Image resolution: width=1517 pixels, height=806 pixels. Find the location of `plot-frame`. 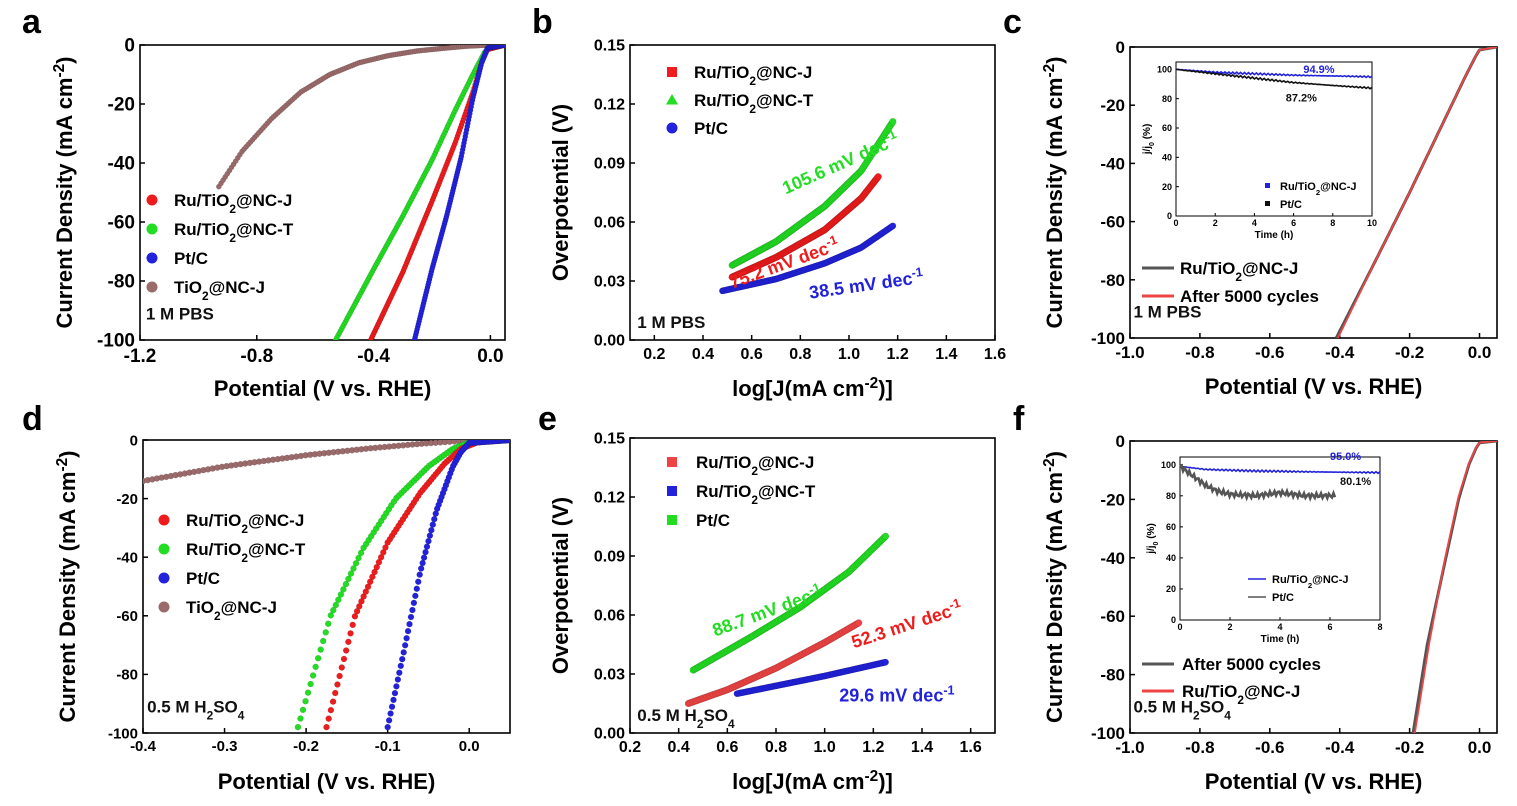

plot-frame is located at coordinates (326, 586).